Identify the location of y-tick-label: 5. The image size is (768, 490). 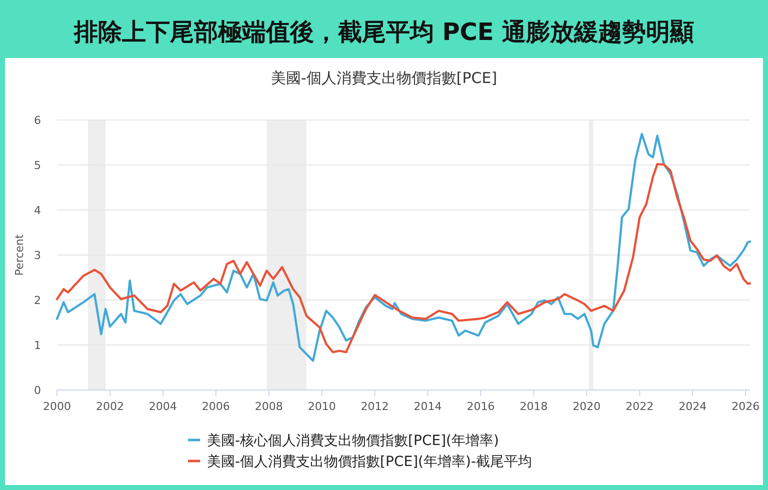
(37, 165).